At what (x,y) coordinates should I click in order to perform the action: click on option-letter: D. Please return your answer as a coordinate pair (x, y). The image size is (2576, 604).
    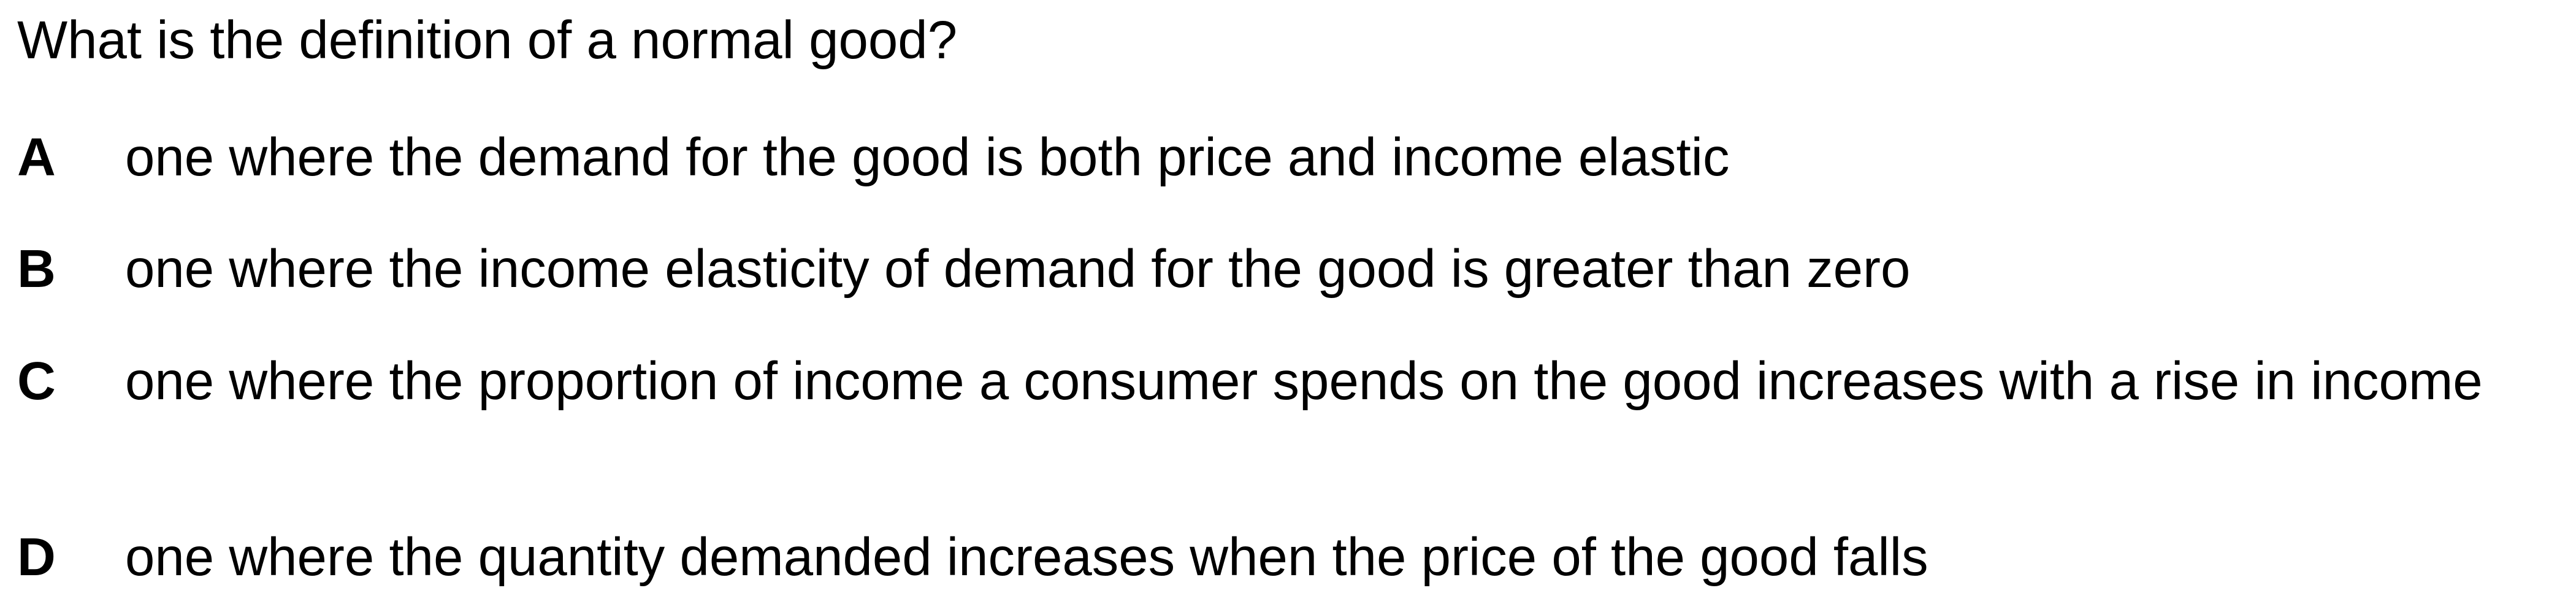
    Looking at the image, I should click on (36, 557).